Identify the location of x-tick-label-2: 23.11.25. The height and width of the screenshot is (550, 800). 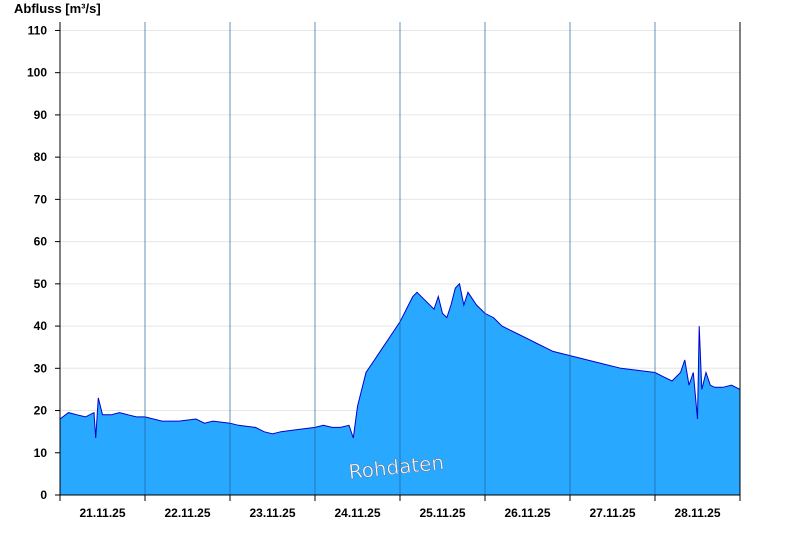
(272, 513).